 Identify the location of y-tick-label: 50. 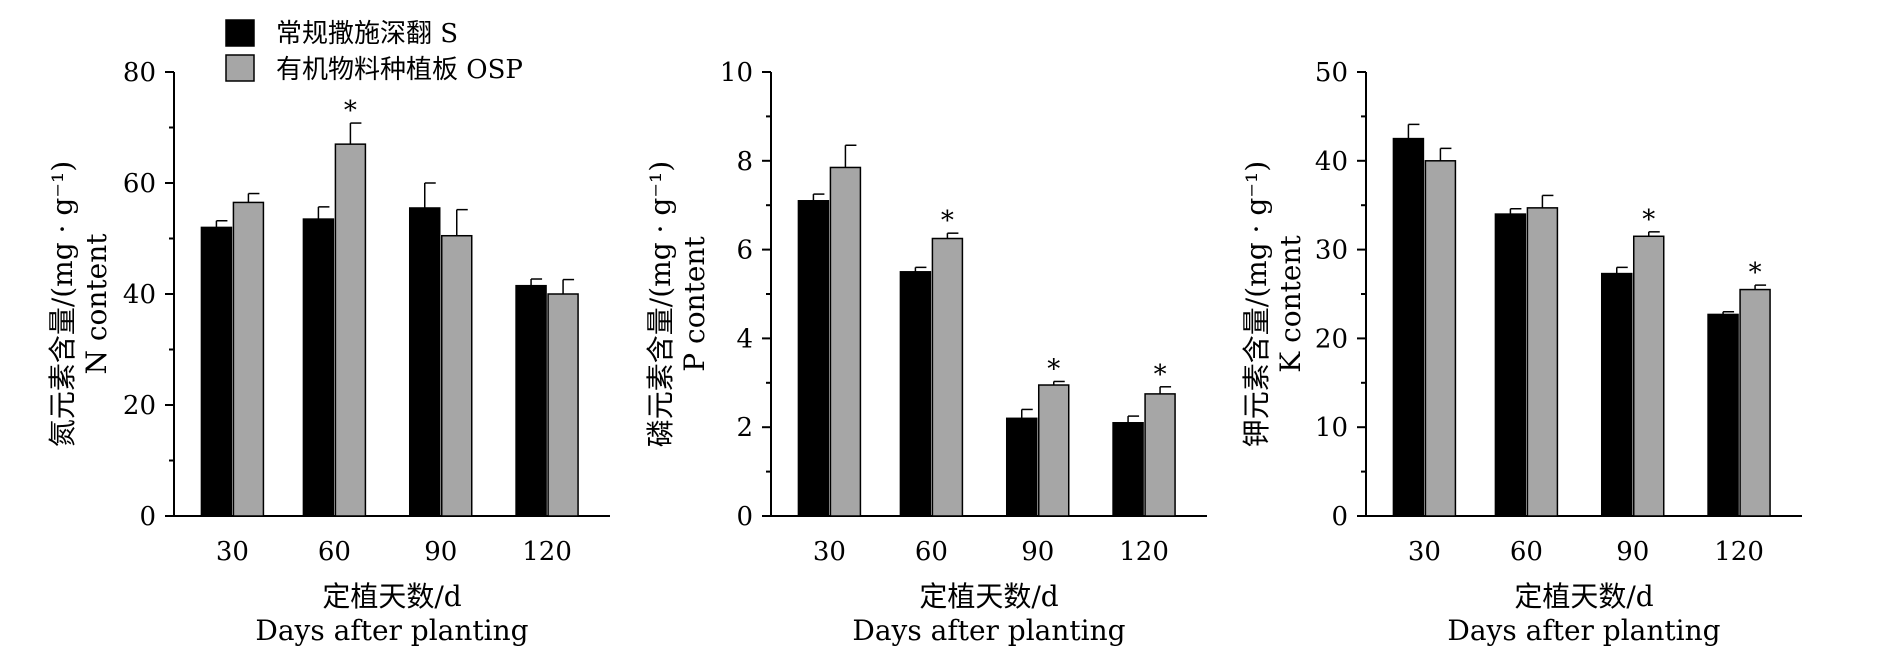
(1331, 73).